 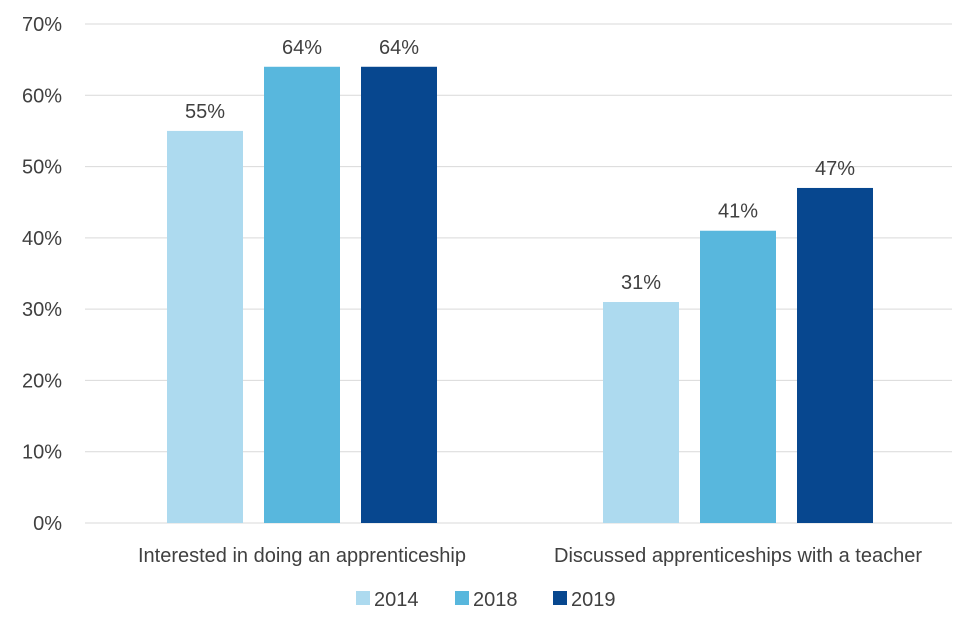 What do you see at coordinates (835, 169) in the screenshot?
I see `data-label-2019-1: 47%` at bounding box center [835, 169].